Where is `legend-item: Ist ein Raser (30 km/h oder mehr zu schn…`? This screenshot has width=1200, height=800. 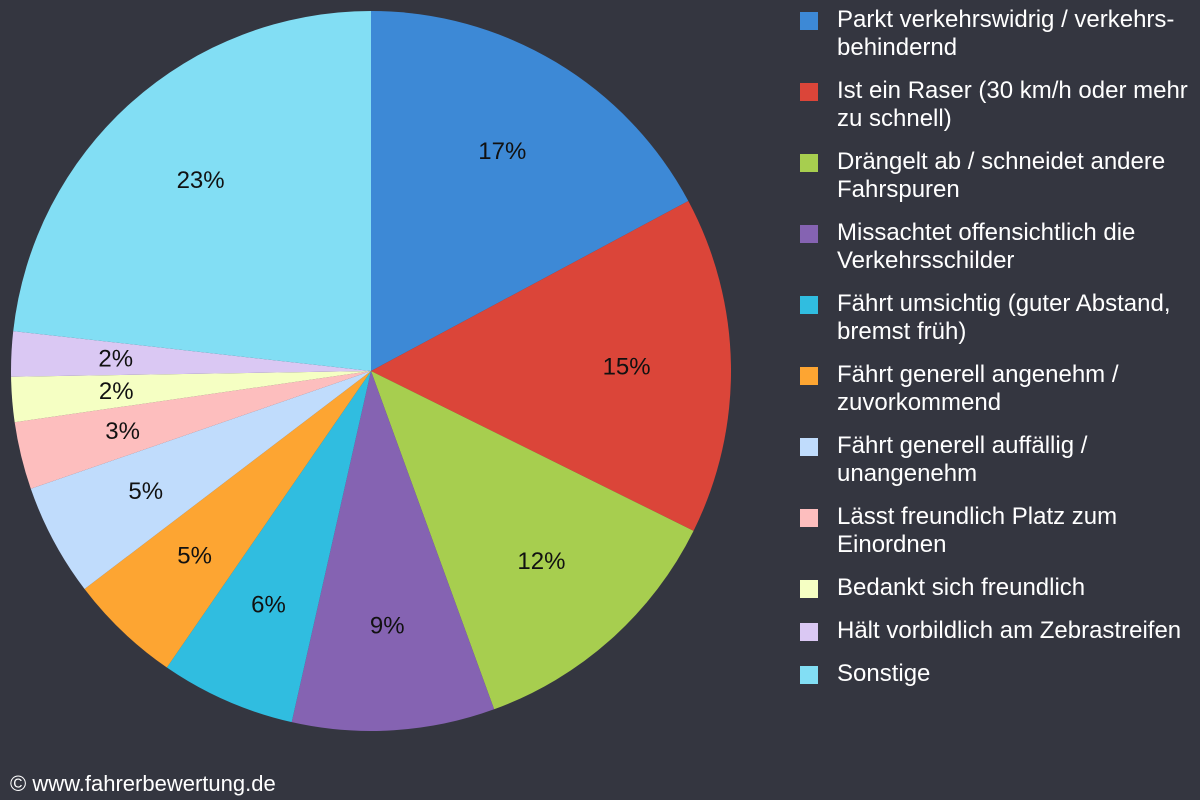
legend-item: Ist ein Raser (30 km/h oder mehr zu schn… is located at coordinates (997, 105).